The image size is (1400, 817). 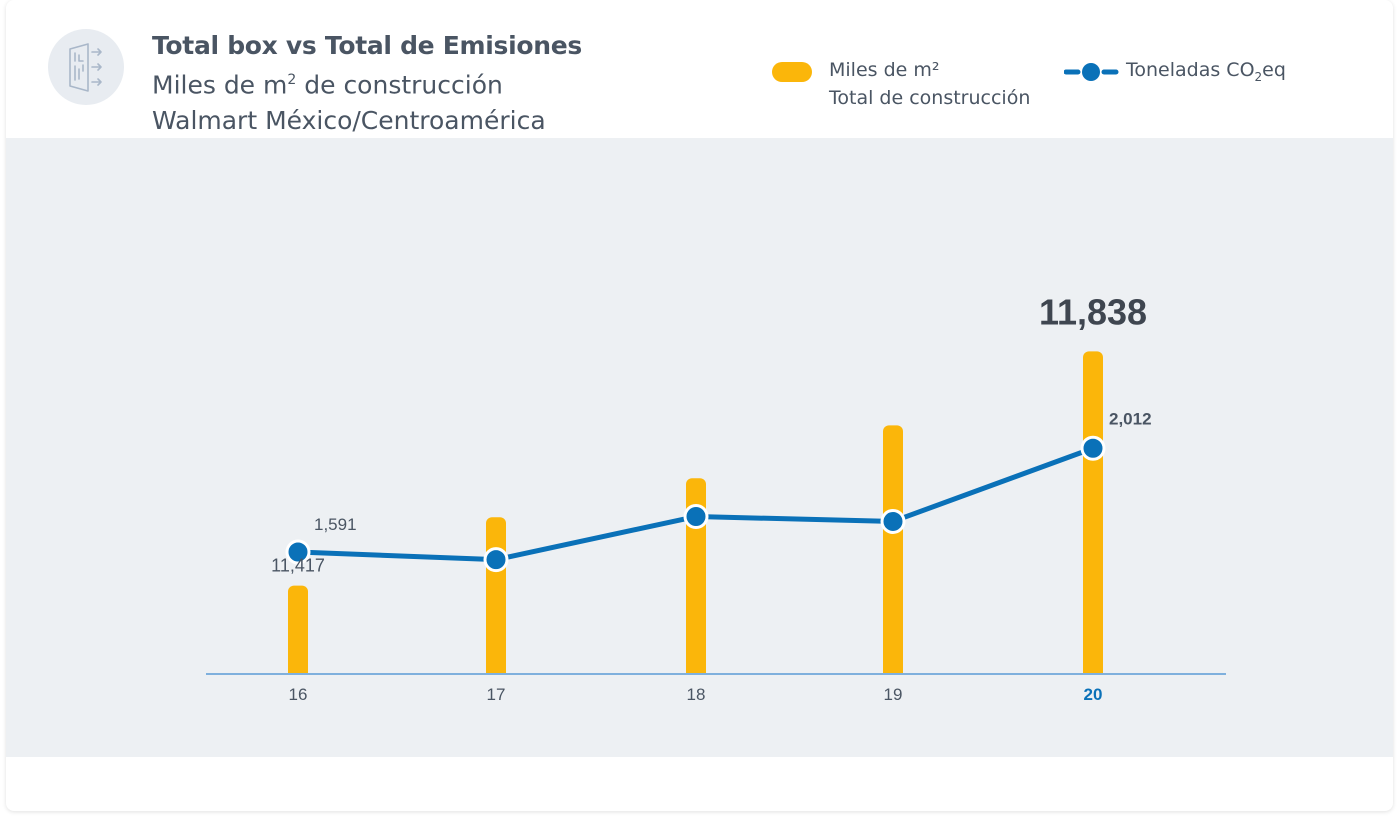 What do you see at coordinates (884, 70) in the screenshot?
I see `legend-bar-label-line1: Miles de m²` at bounding box center [884, 70].